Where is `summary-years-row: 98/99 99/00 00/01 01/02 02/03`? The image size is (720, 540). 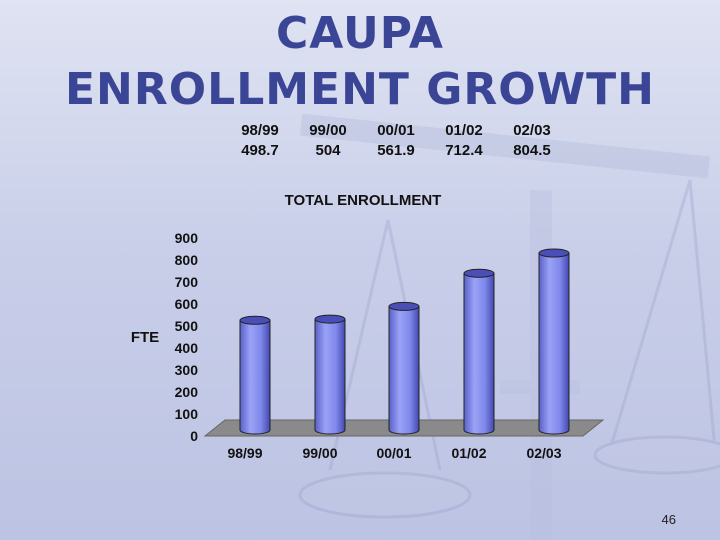 summary-years-row: 98/99 99/00 00/01 01/02 02/03 is located at coordinates (396, 132).